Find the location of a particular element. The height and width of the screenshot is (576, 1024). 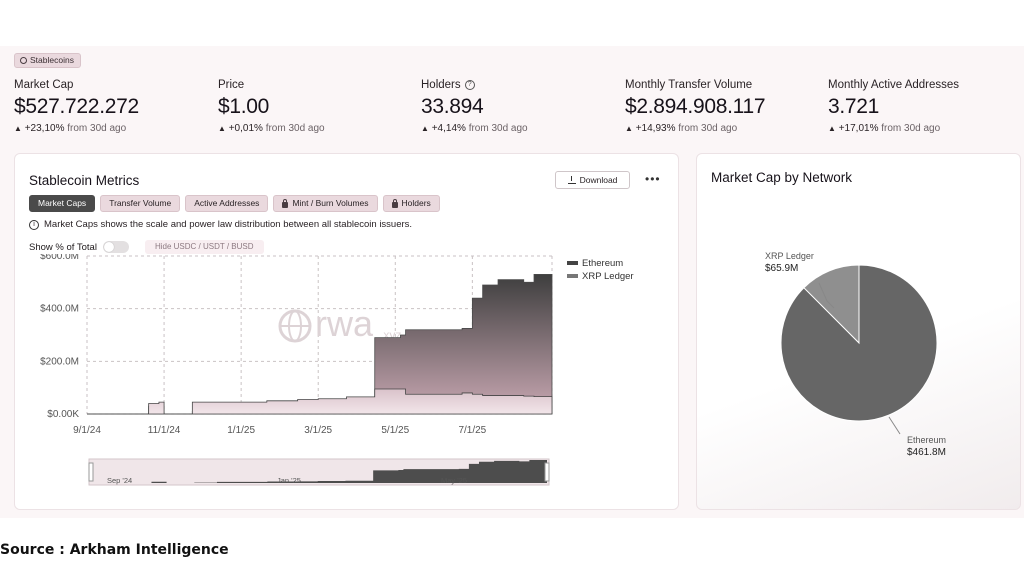

pie-label-name: XRP Ledger is located at coordinates (789, 256).